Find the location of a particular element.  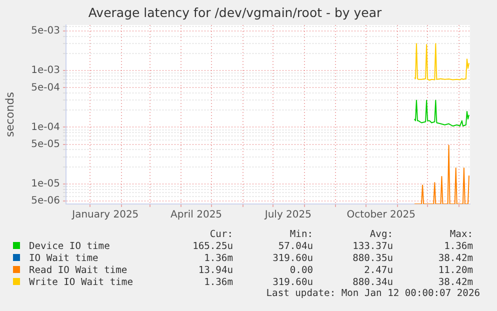

x-tick-label: April 2025 is located at coordinates (196, 215).